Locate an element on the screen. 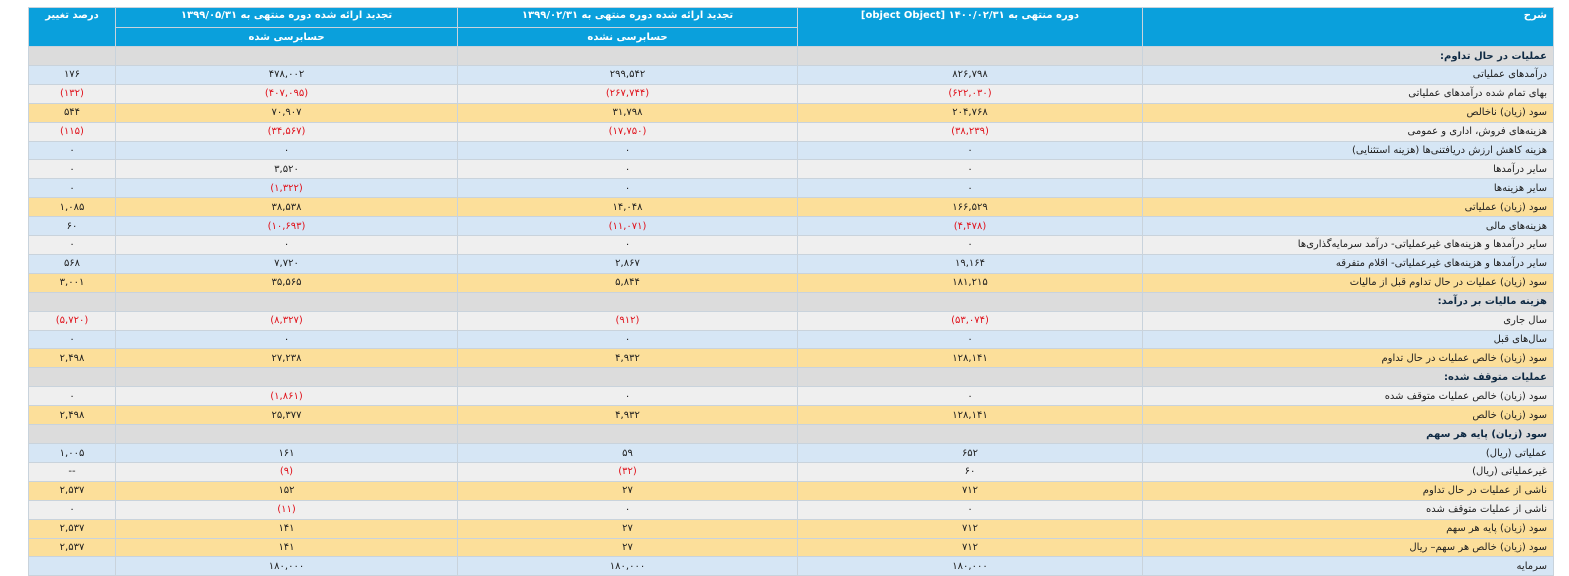 This screenshot has height=576, width=1569. row-description: هزینه‌های مالی is located at coordinates (1348, 226).